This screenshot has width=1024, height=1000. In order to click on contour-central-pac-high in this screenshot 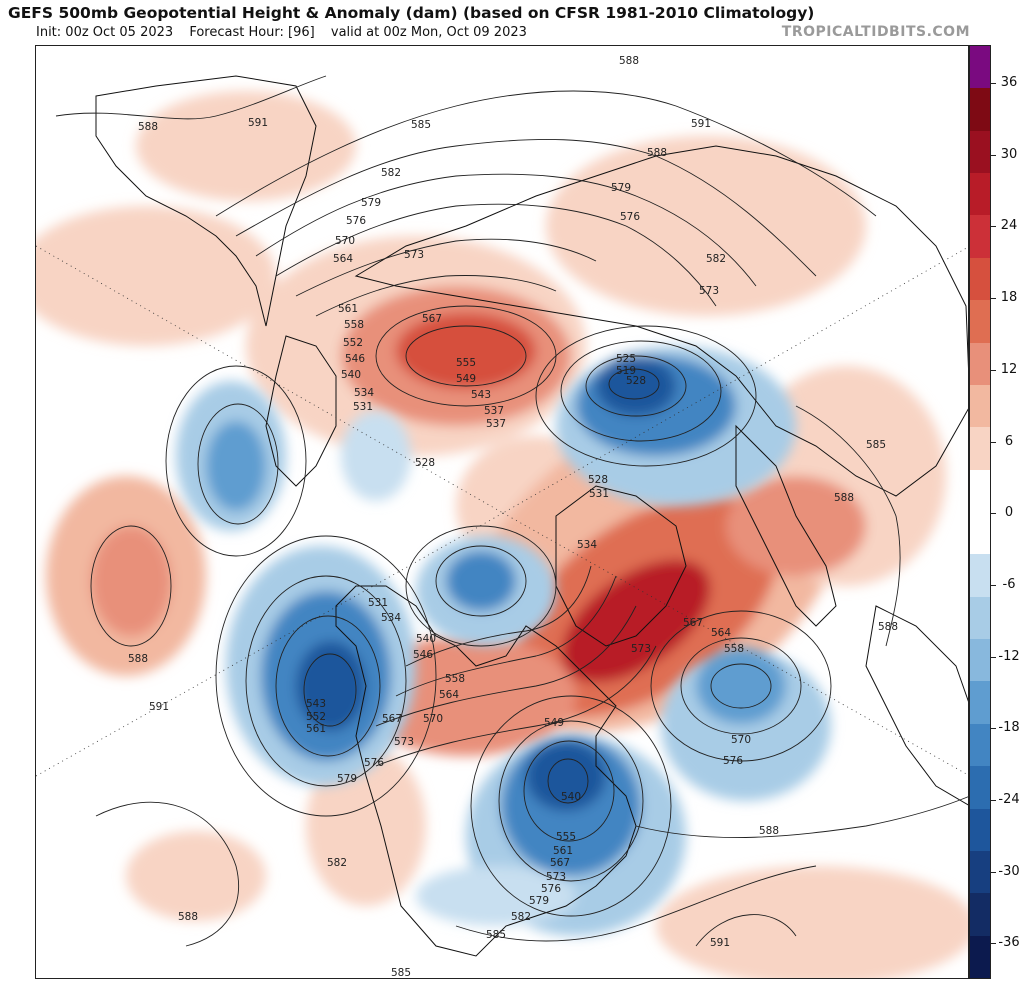, I will do `click(131, 586)`.